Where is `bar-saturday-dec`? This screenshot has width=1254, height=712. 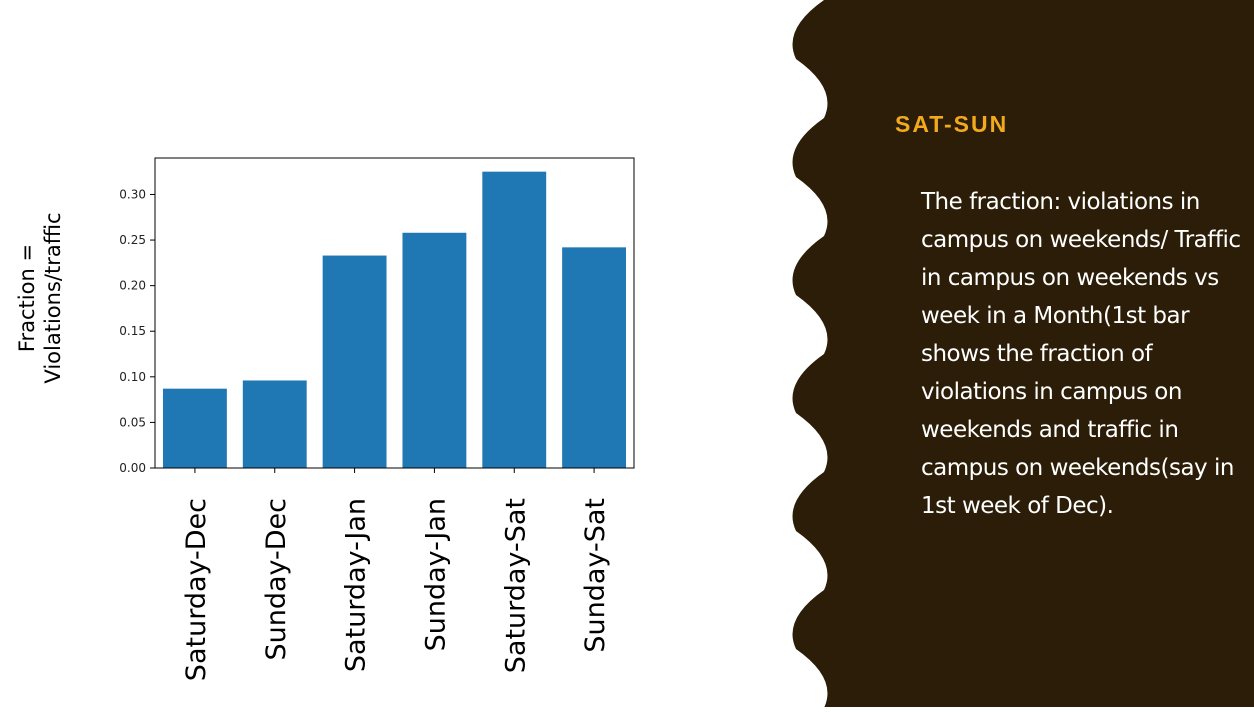
bar-saturday-dec is located at coordinates (195, 428).